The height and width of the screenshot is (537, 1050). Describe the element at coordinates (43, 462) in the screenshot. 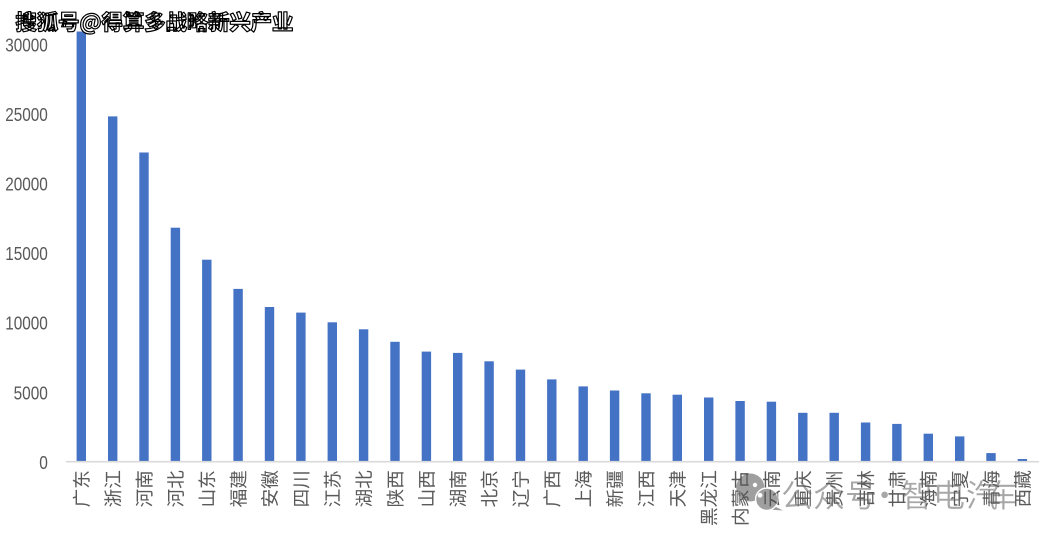

I see `svg-text: 0` at that location.